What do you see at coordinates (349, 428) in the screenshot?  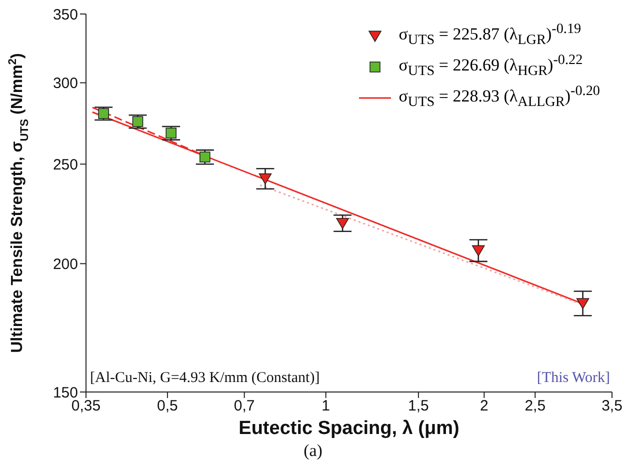 I see `x-axis-title: Eutectic Spacing, λ (μm)` at bounding box center [349, 428].